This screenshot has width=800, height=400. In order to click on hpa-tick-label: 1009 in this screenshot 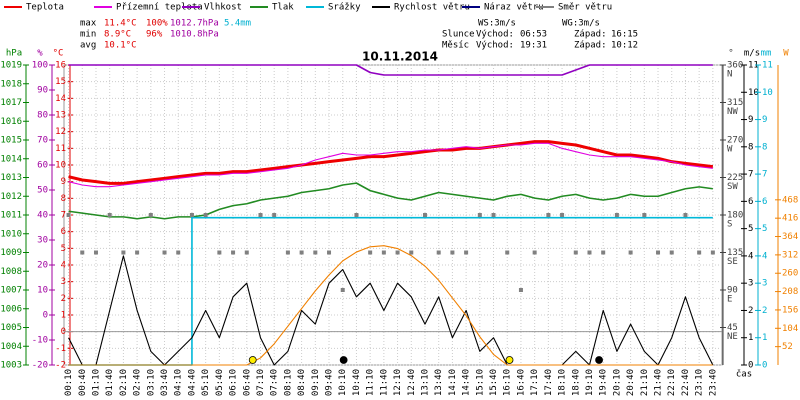, I will do `click(11, 253)`.